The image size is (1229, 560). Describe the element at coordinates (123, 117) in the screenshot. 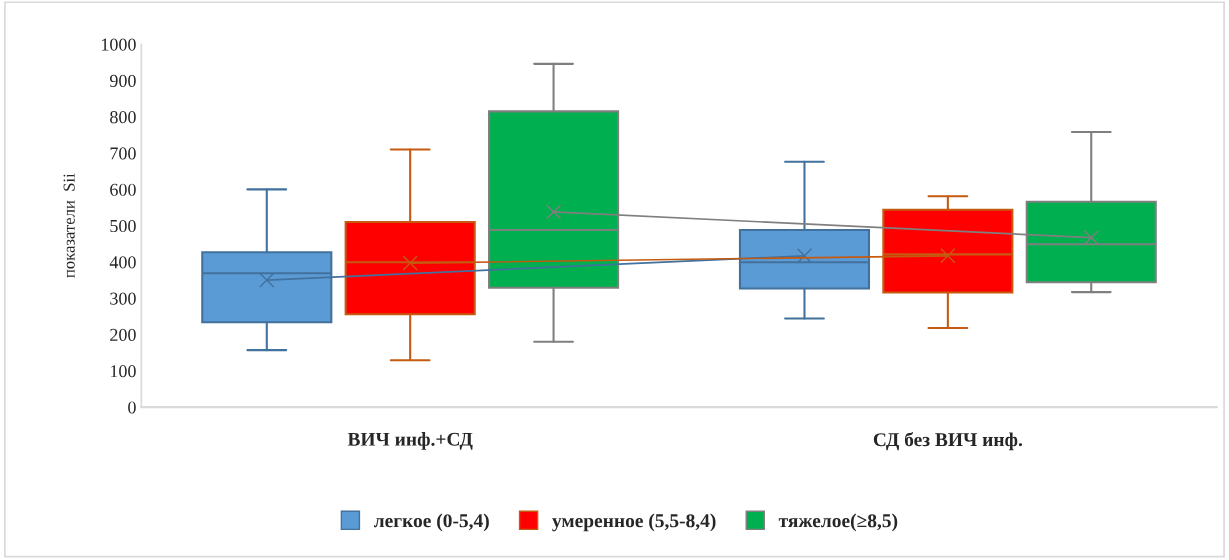

I see `y-tick-label: 800` at that location.